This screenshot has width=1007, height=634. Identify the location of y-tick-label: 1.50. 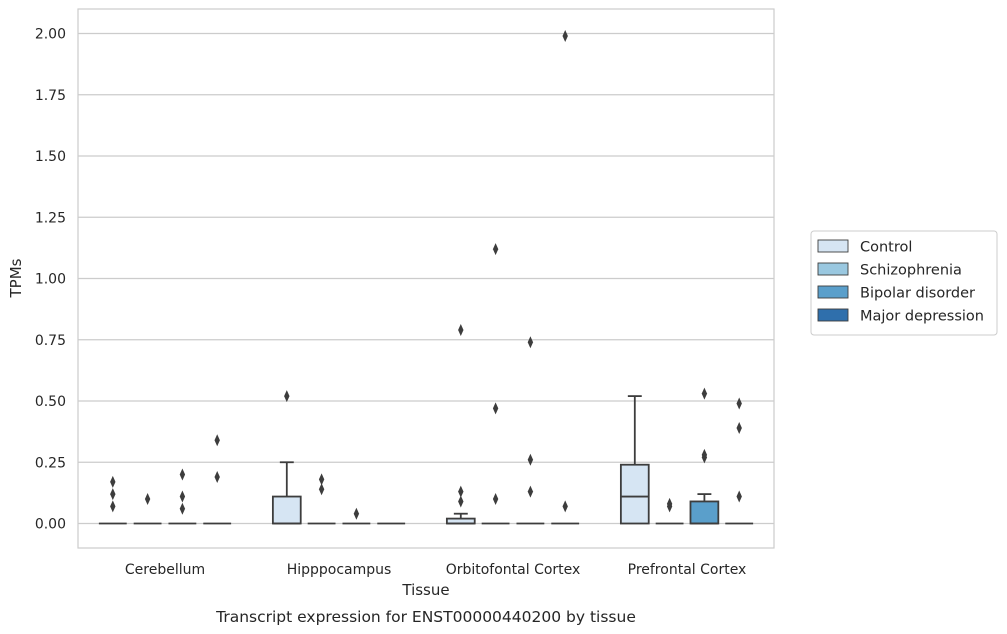
(50, 157).